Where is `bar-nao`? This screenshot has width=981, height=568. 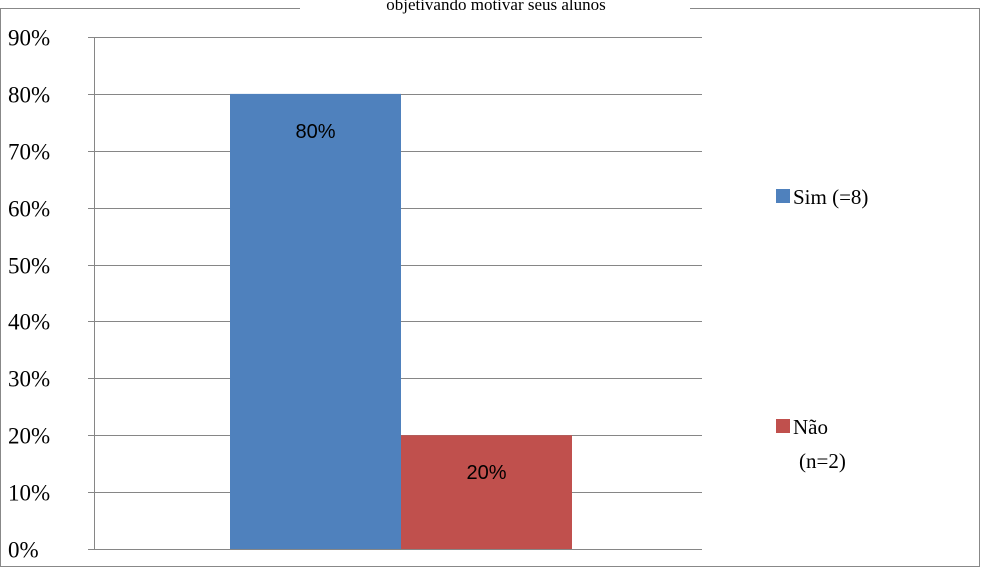
bar-nao is located at coordinates (486, 492).